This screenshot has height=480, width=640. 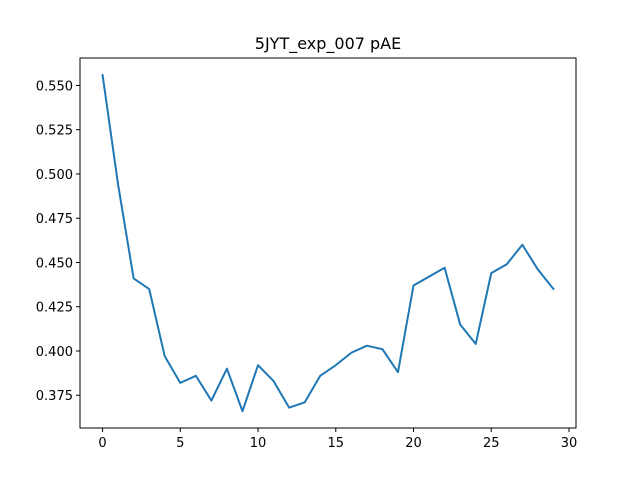 What do you see at coordinates (180, 443) in the screenshot?
I see `x-tick-label: 5` at bounding box center [180, 443].